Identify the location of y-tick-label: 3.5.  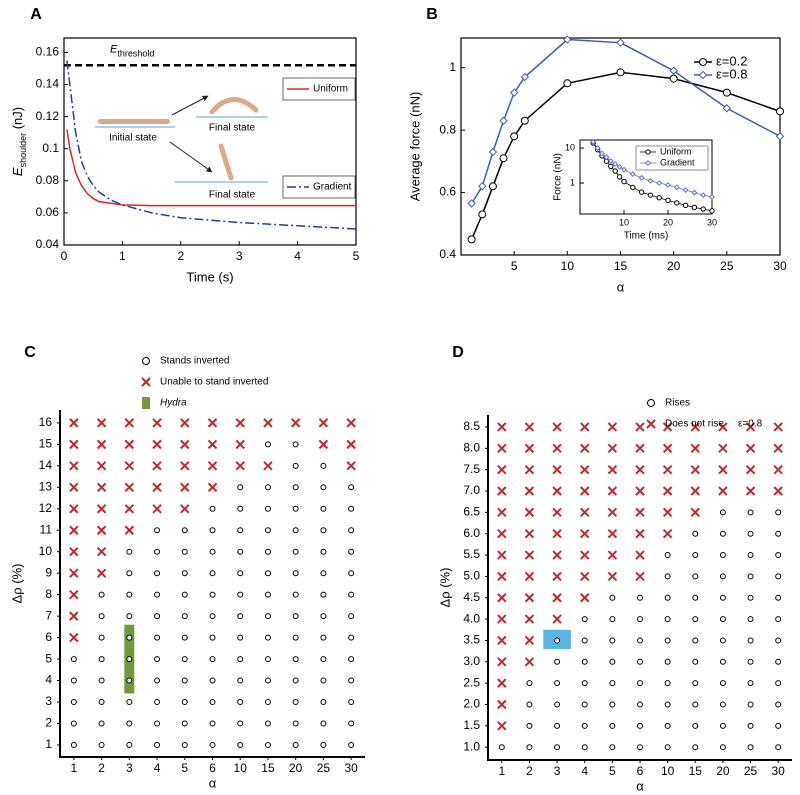
(471, 640).